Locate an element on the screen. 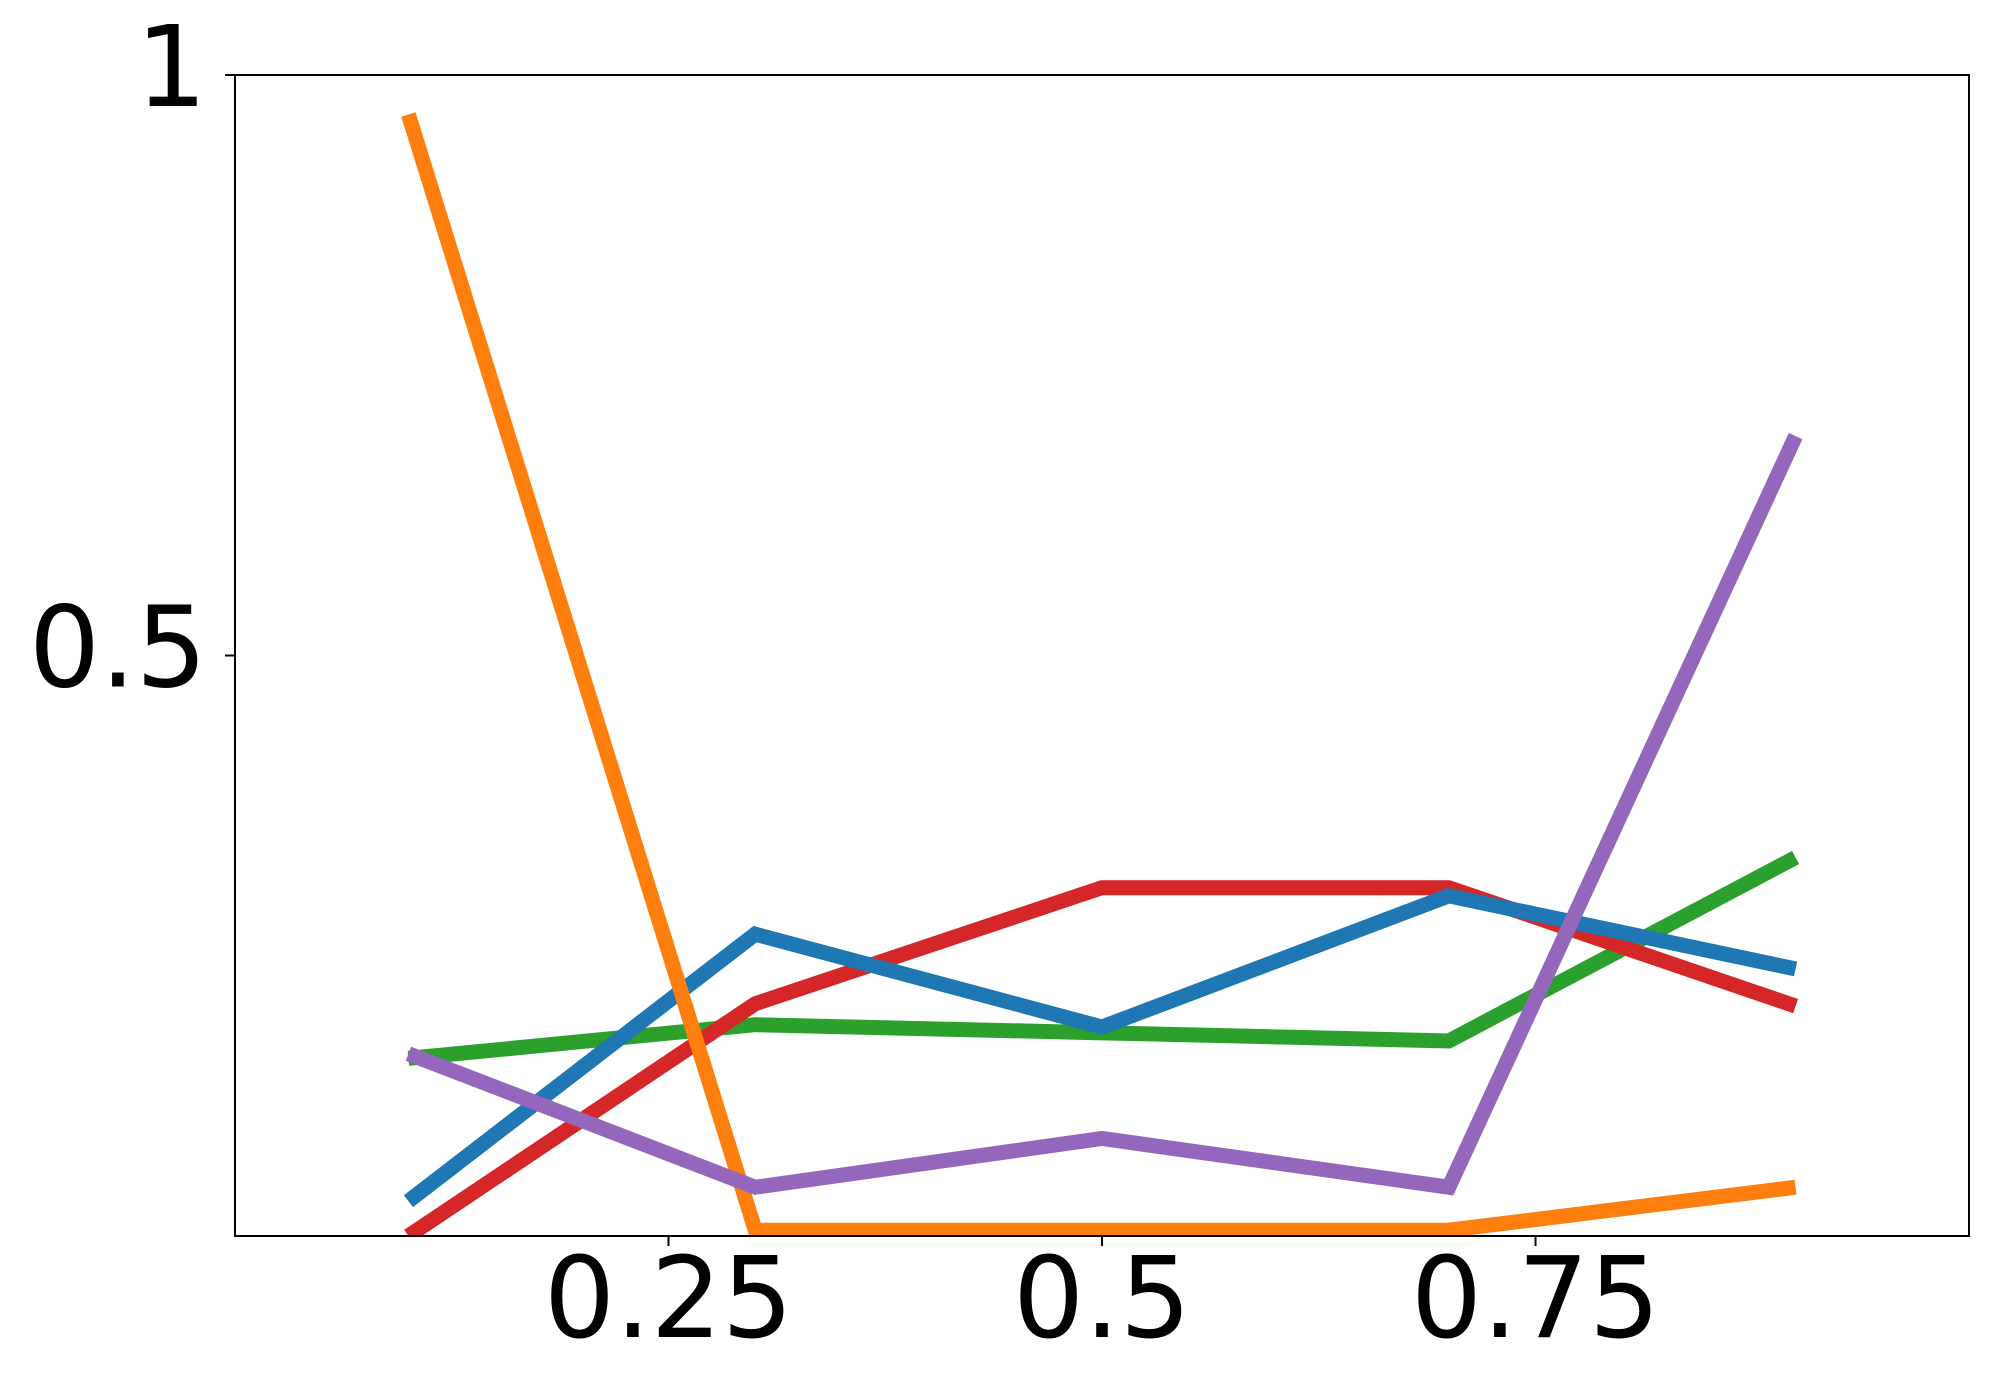  x-tick-label: 0.75 is located at coordinates (1535, 1299).